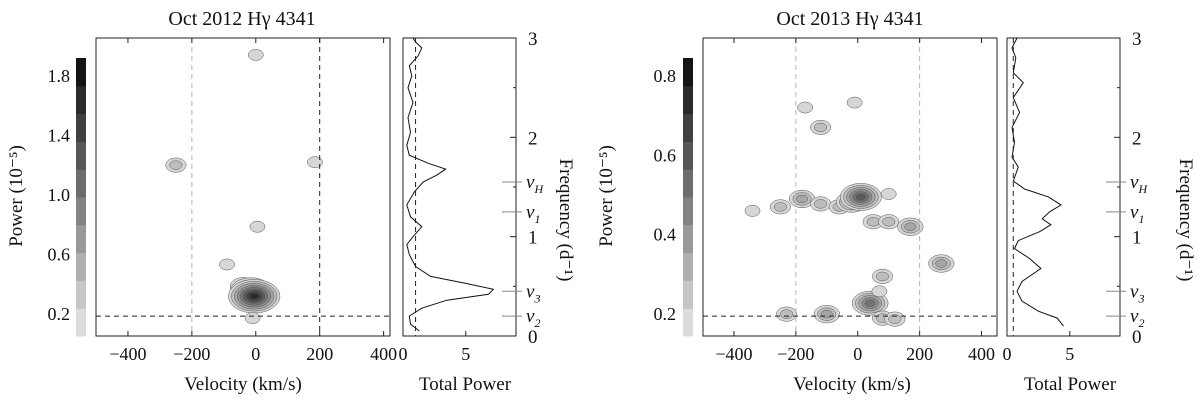 This screenshot has width=1200, height=409. I want to click on colorbar-tick-label: 1.4, so click(59, 136).